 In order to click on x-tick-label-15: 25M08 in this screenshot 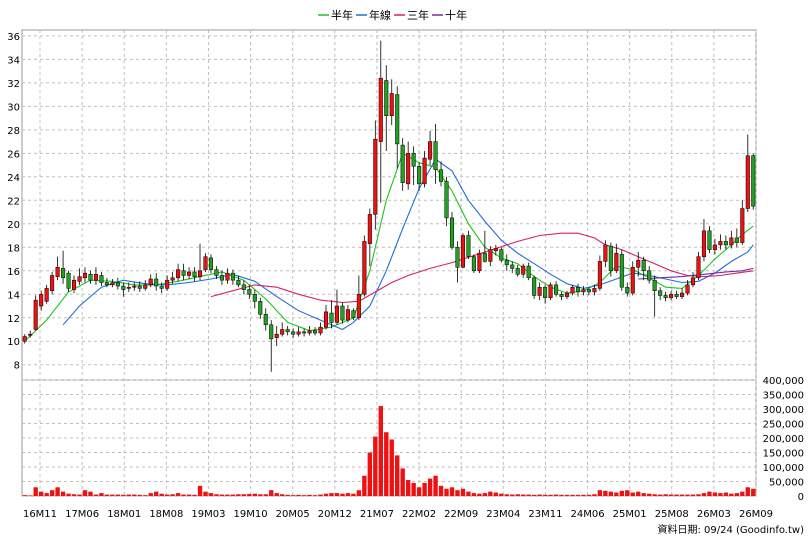, I will do `click(672, 514)`.